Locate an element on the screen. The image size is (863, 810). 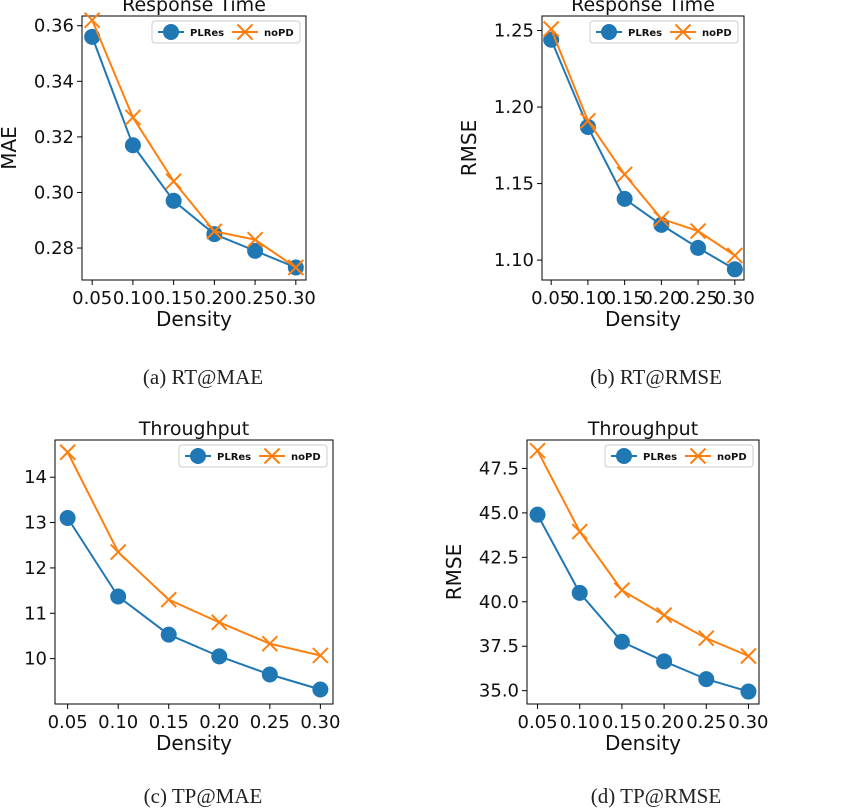
y-tick-label: 47.5 is located at coordinates (499, 468).